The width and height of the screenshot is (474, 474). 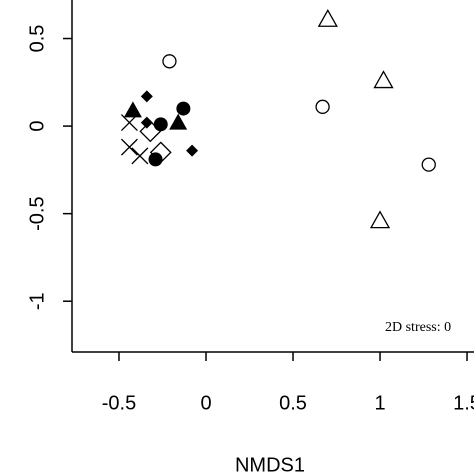 I want to click on x-tick-label: 0, so click(x=205, y=403).